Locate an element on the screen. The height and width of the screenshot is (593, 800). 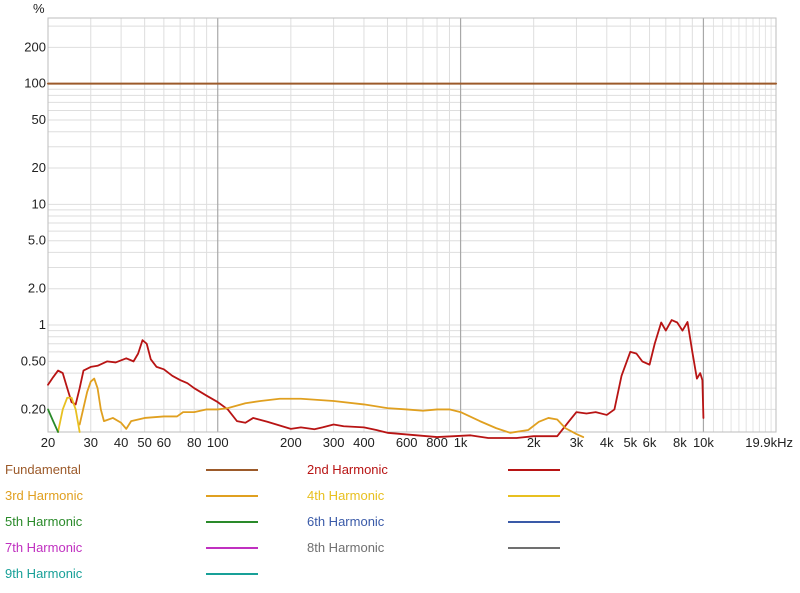
x-tick-label: 60 is located at coordinates (164, 442).